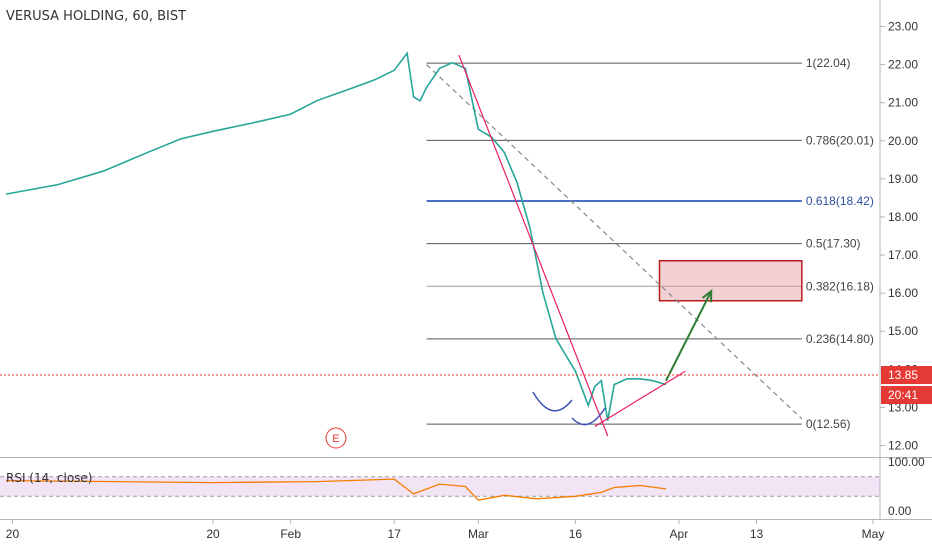  Describe the element at coordinates (640, 398) in the screenshot. I see `uptrend-line` at that location.